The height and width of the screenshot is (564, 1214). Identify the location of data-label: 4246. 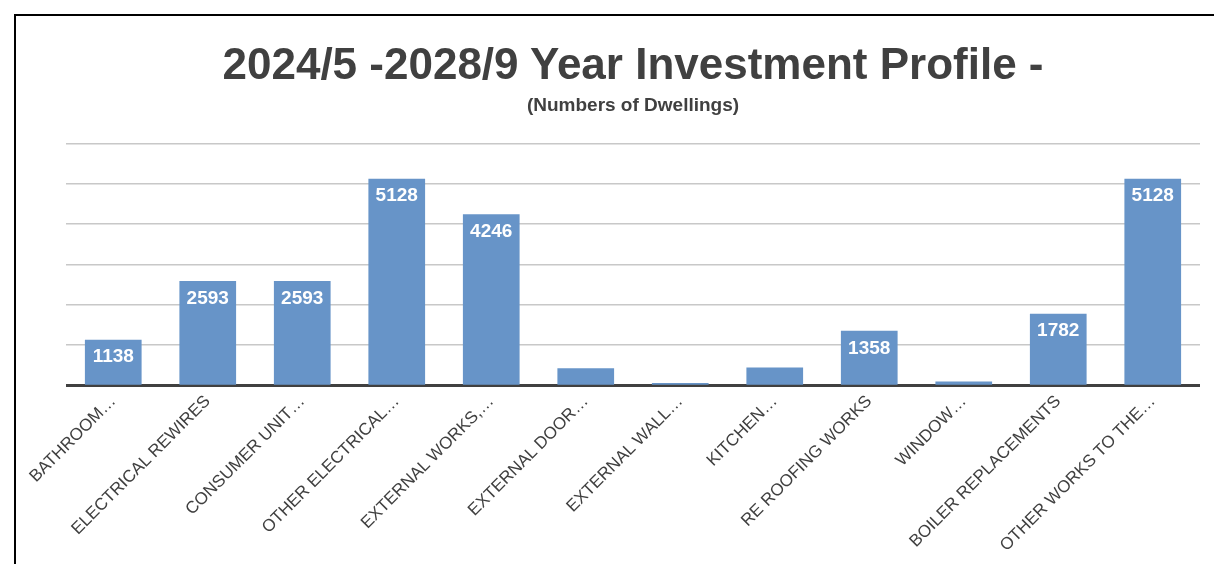
(491, 231).